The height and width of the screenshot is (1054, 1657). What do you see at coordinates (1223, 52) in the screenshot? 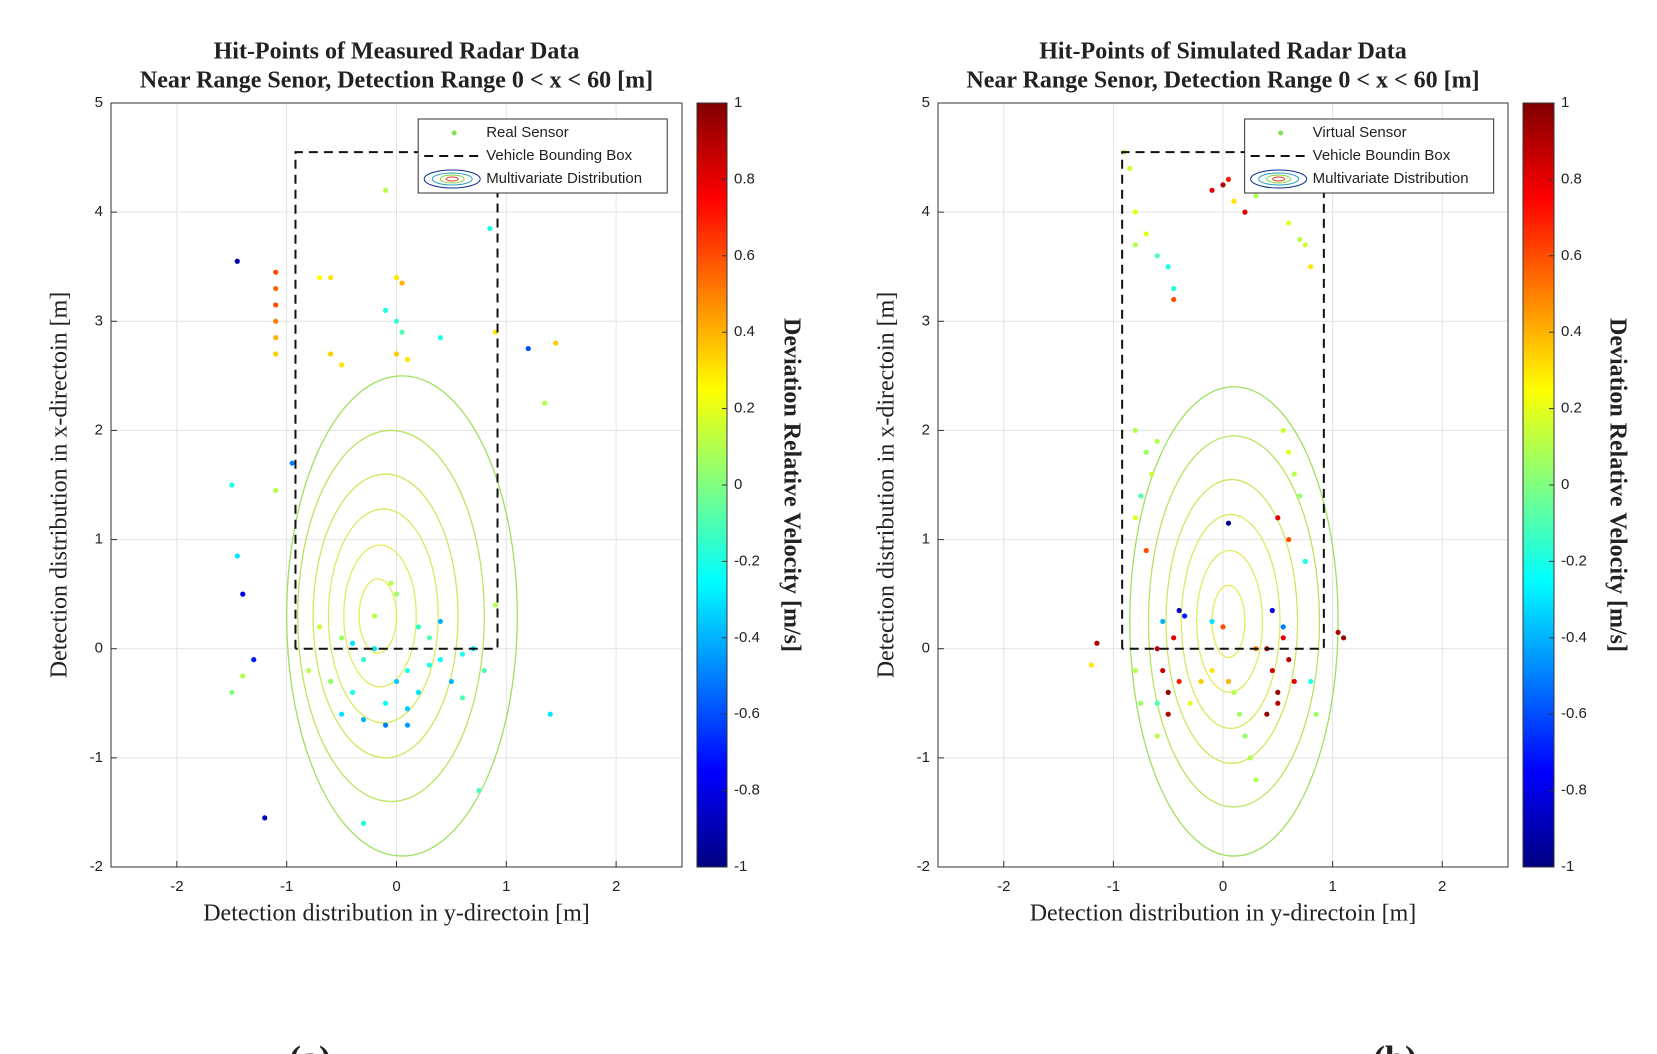
I see `chart-title: Hit-Points of Simulated Radar Data` at bounding box center [1223, 52].